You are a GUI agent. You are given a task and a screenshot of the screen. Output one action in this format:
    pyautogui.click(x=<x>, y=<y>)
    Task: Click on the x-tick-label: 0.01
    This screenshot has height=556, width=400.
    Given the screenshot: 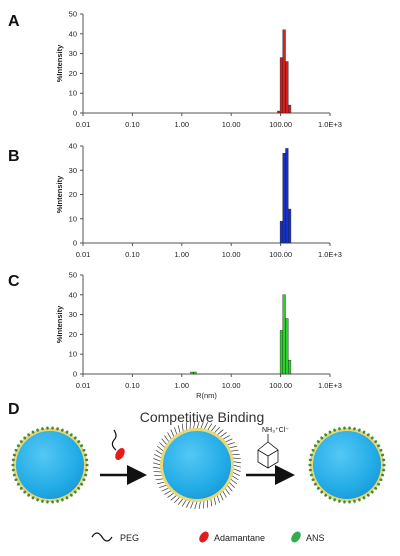 What is the action you would take?
    pyautogui.click(x=83, y=385)
    